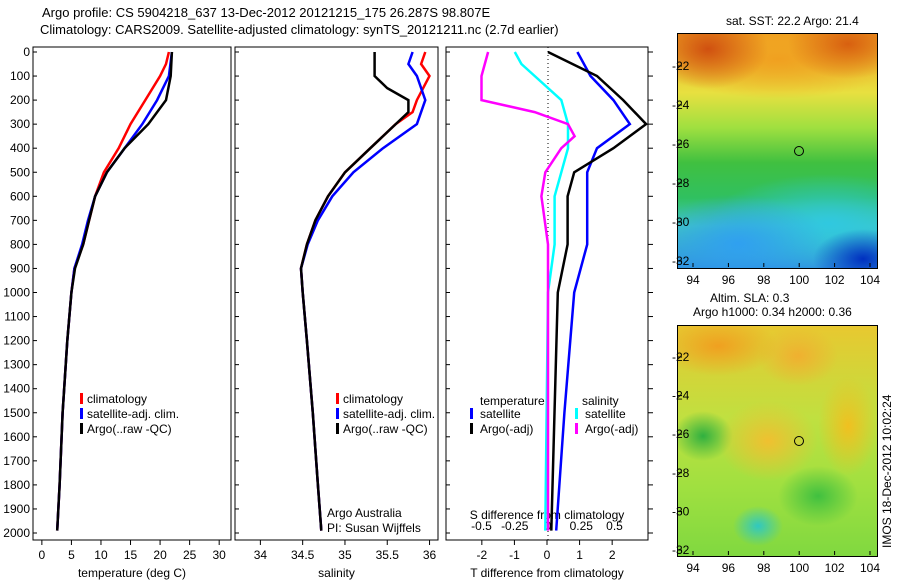 This screenshot has height=580, width=900. I want to click on x-tick-label: 10, so click(101, 555).